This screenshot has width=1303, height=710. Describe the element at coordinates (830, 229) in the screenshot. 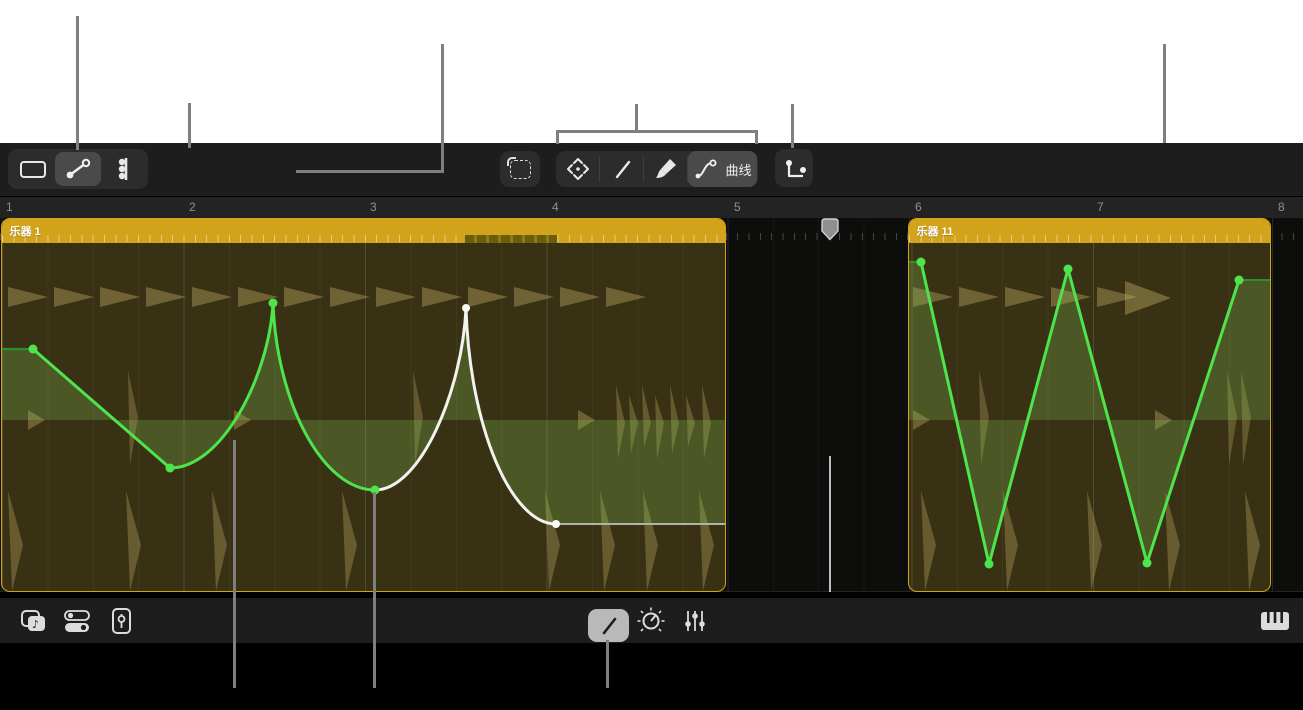

I see `playhead-handle` at that location.